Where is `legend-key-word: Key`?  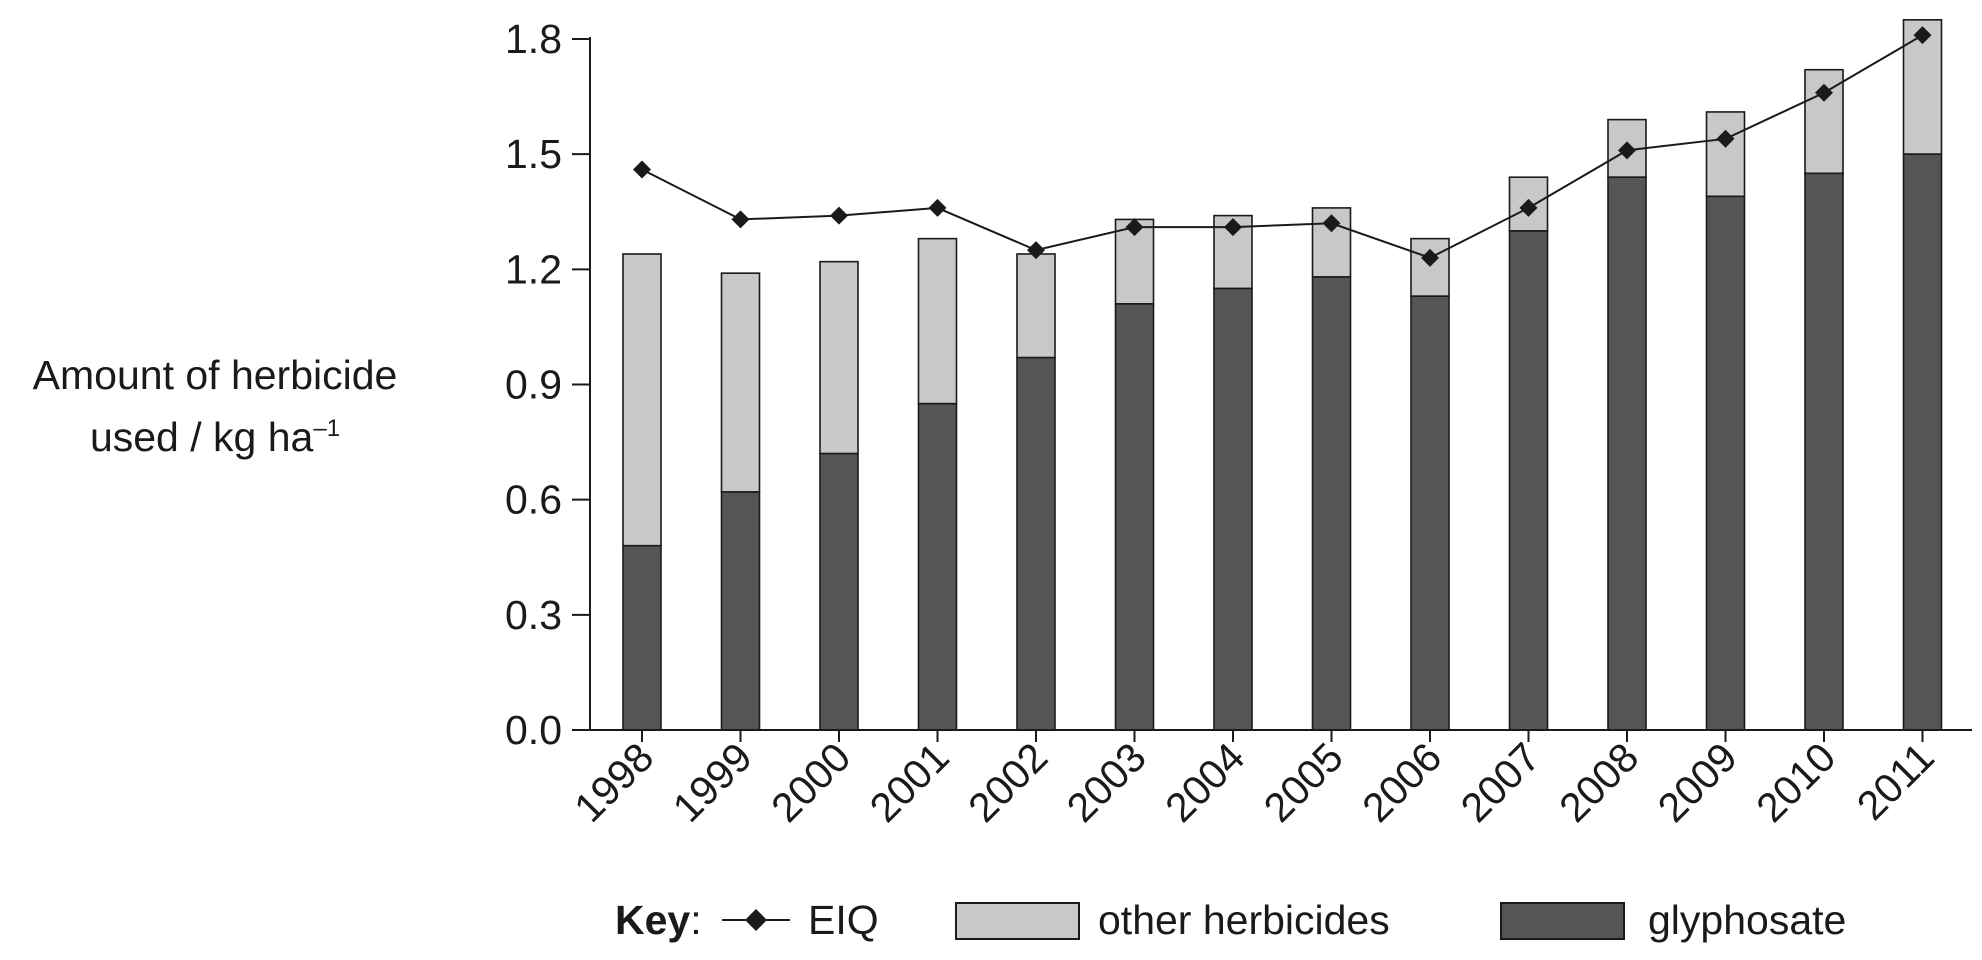 legend-key-word: Key is located at coordinates (653, 920).